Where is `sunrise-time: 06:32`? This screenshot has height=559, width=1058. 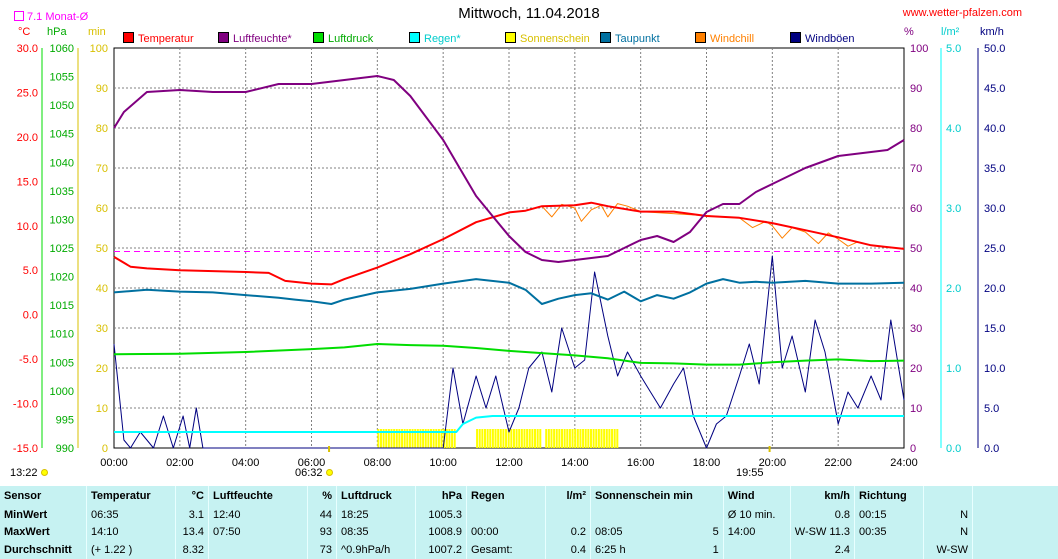 sunrise-time: 06:32 is located at coordinates (309, 473).